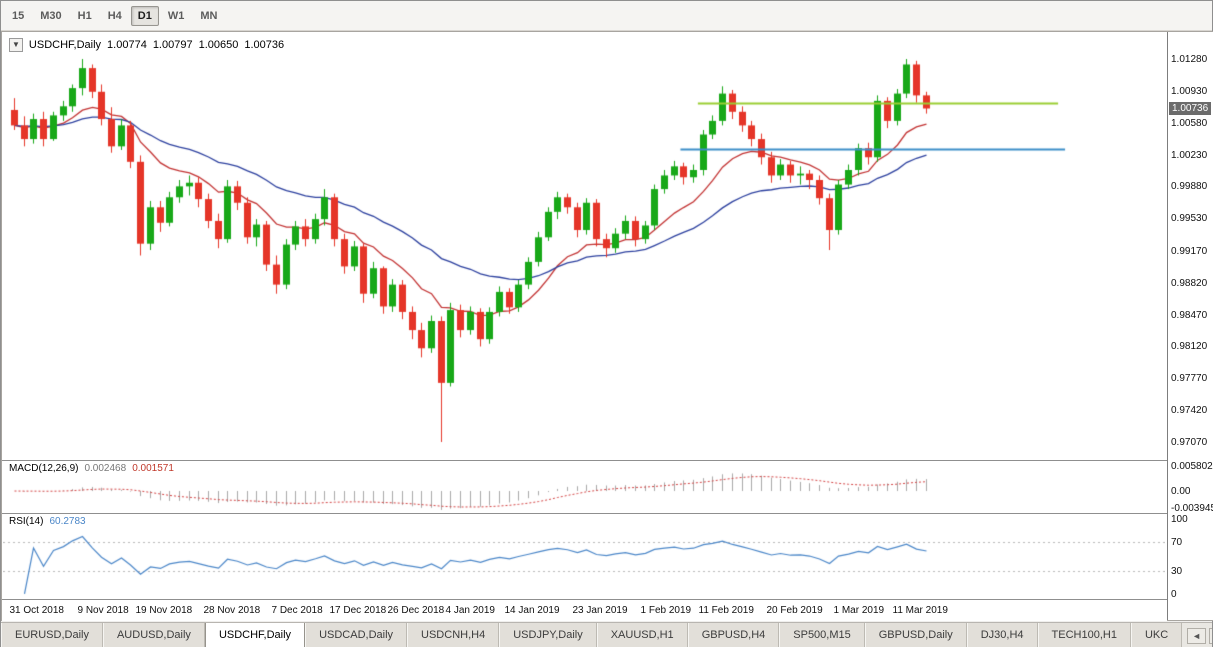  I want to click on ohlc-high: 1.00797, so click(172, 45).